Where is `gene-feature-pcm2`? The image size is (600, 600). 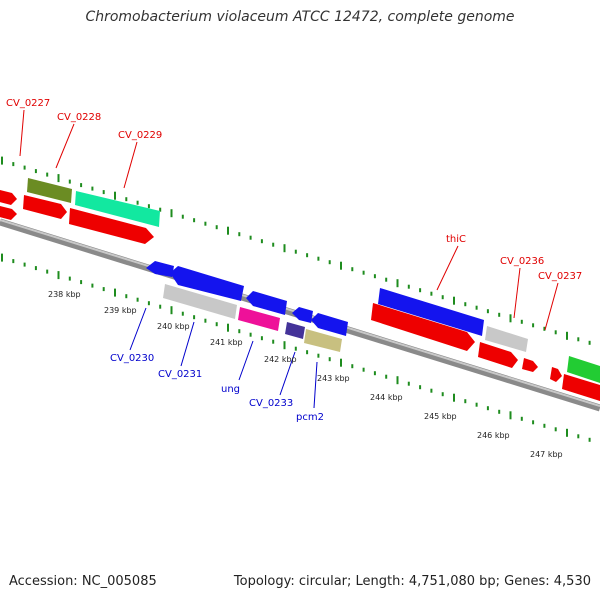 gene-feature-pcm2 is located at coordinates (329, 324).